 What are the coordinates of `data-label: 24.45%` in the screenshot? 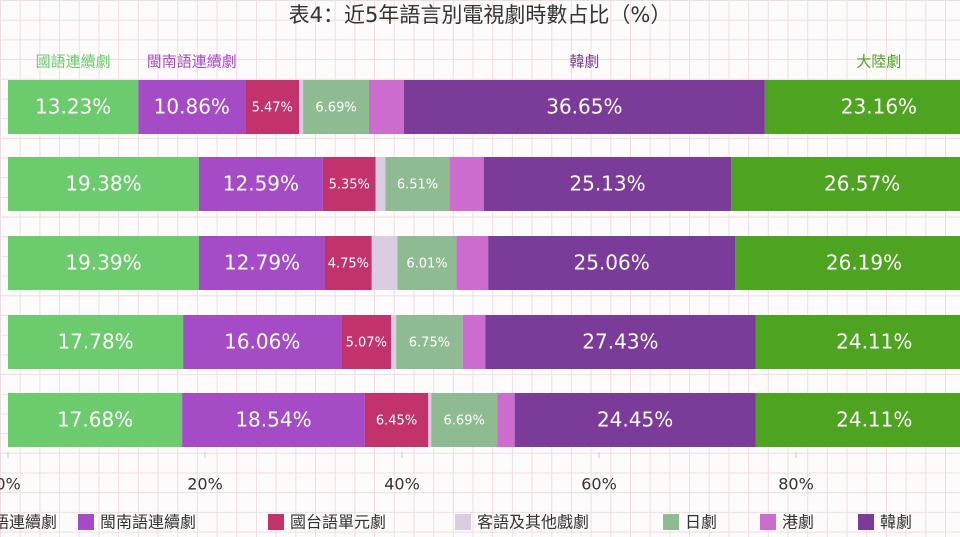 It's located at (635, 420).